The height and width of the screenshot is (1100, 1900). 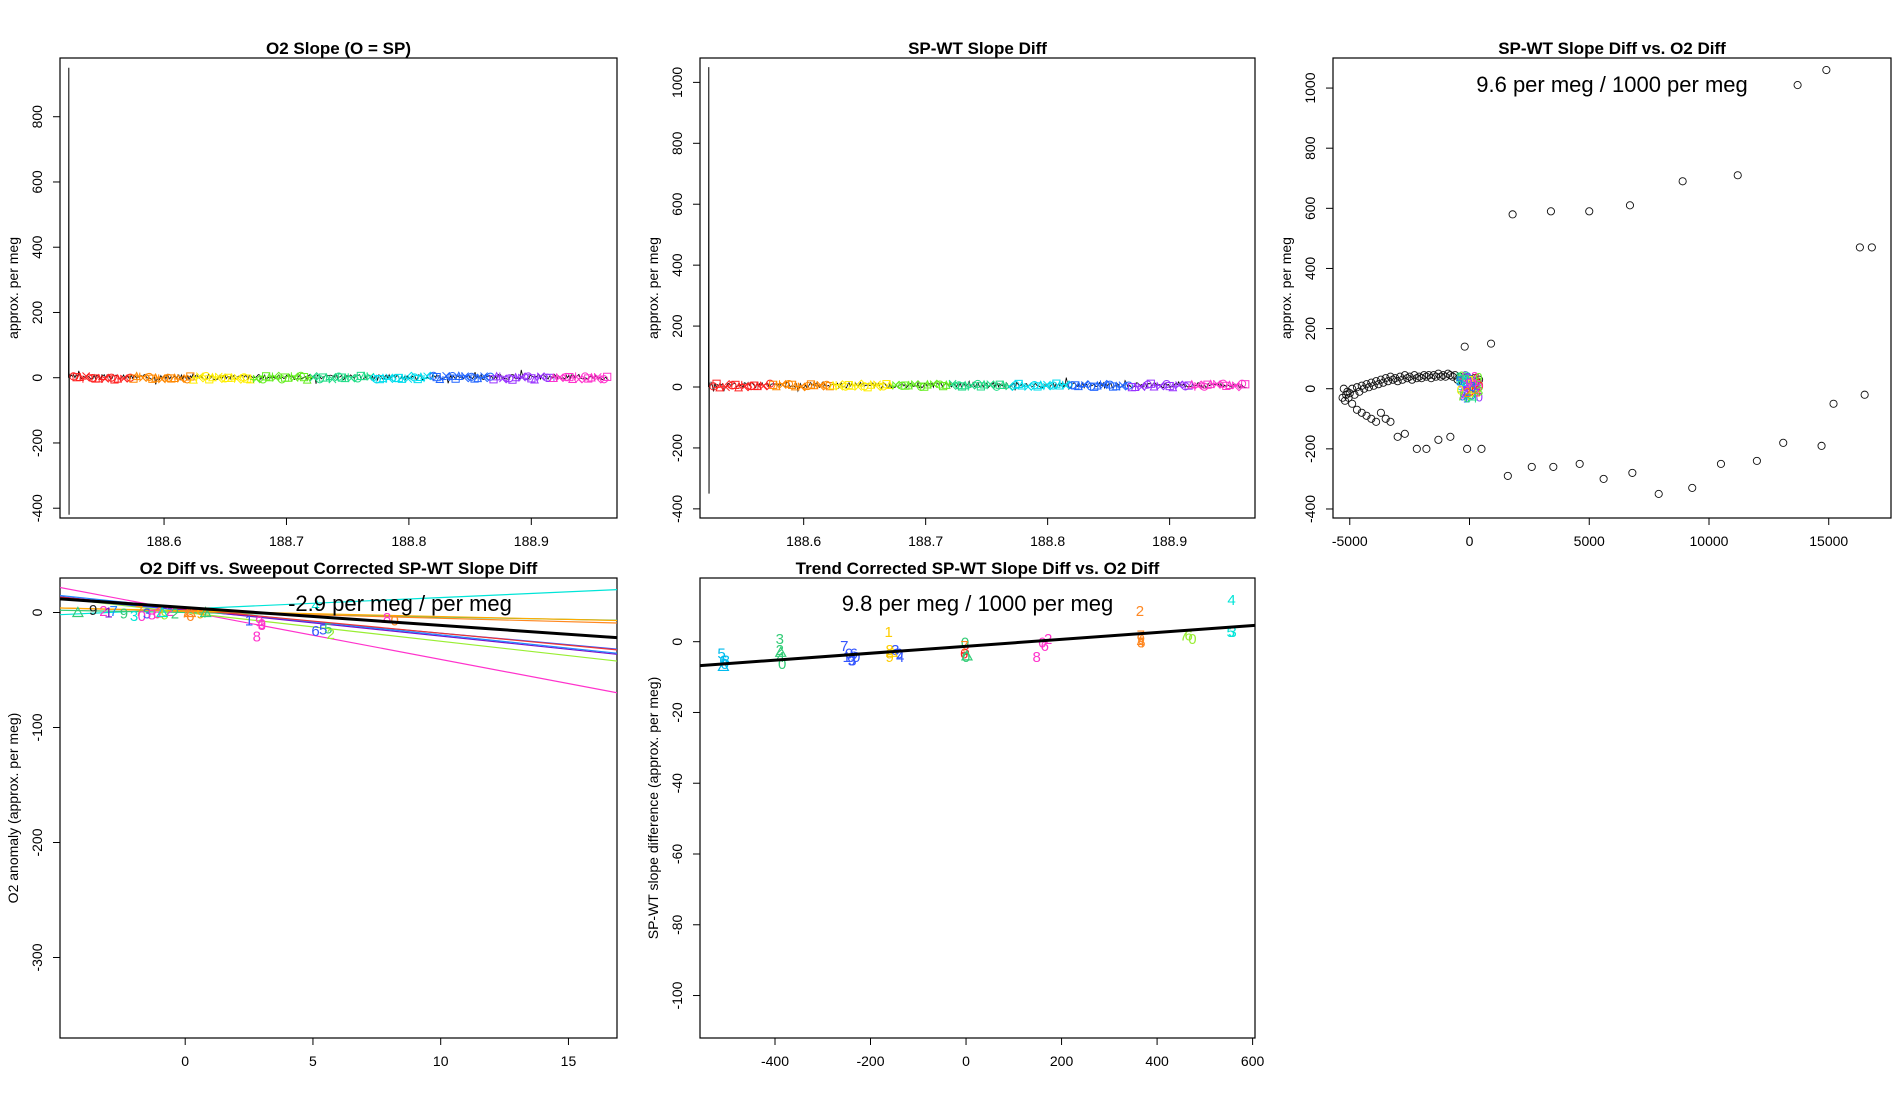 What do you see at coordinates (677, 265) in the screenshot?
I see `y-tick-label: 400` at bounding box center [677, 265].